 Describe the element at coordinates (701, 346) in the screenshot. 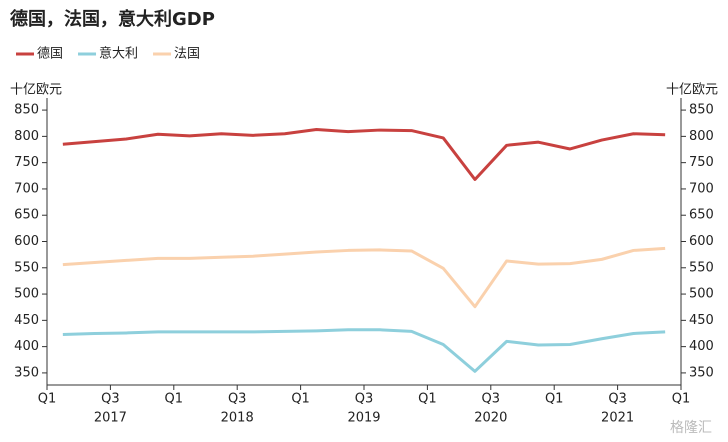

I see `y2-tick-label: 400` at that location.